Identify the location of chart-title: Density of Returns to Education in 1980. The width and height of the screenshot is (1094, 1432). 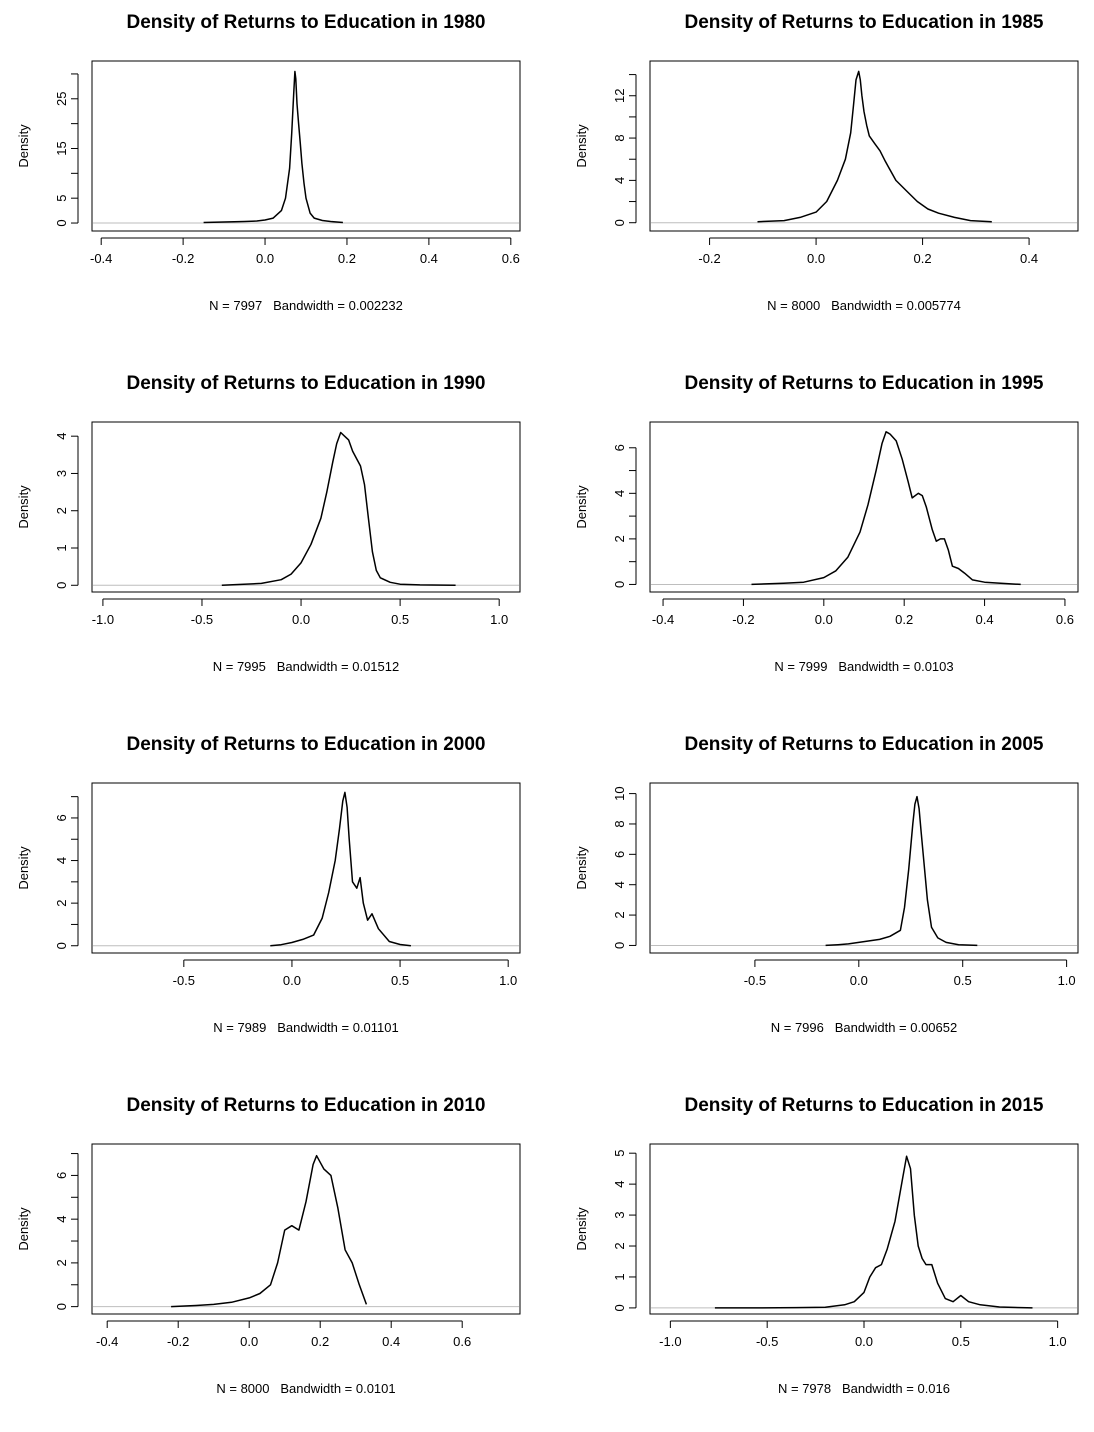
(306, 22).